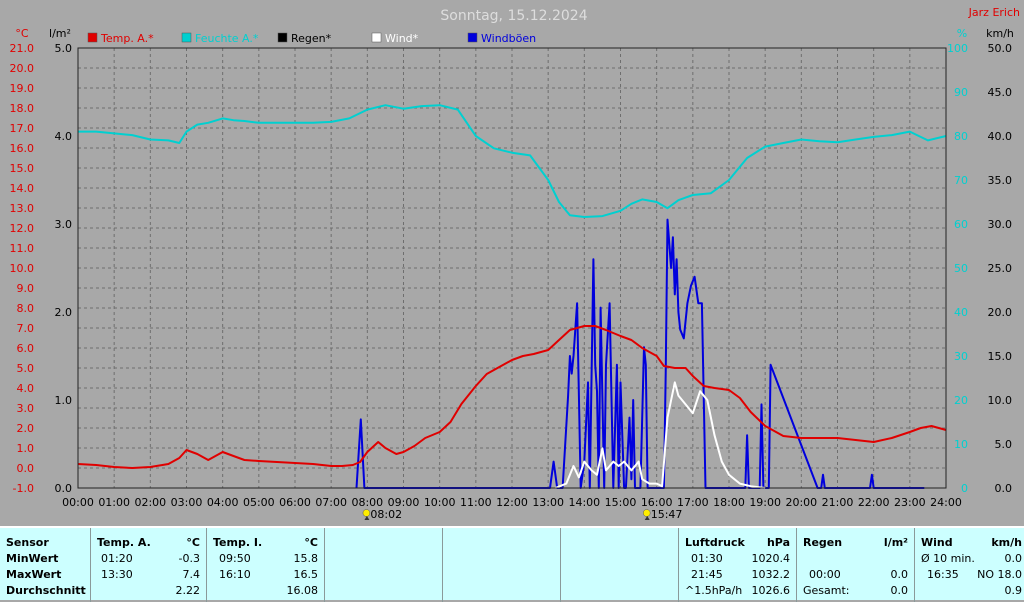  Describe the element at coordinates (621, 502) in the screenshot. I see `x-tick-label: 15:00` at that location.